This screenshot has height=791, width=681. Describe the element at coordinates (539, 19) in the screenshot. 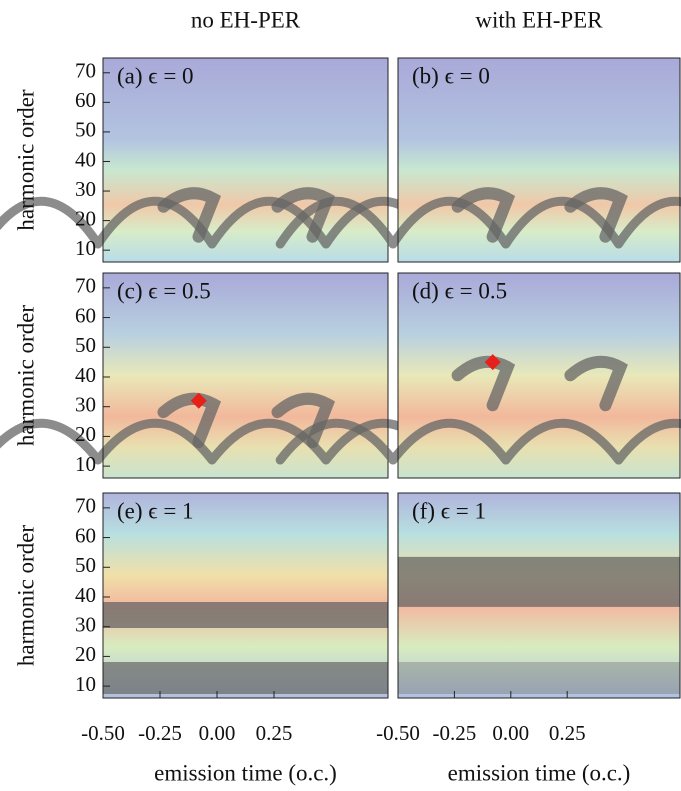

I see `column-title: with EH-PER` at that location.